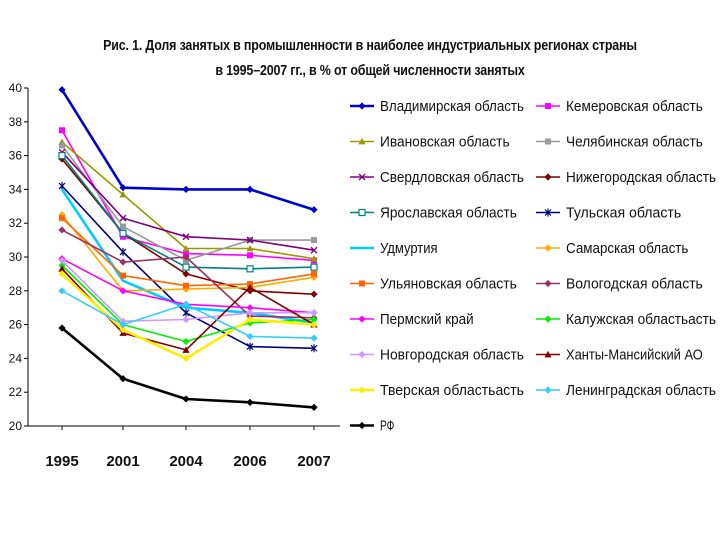  What do you see at coordinates (452, 106) in the screenshot?
I see `legend-label: Владимирская область` at bounding box center [452, 106].